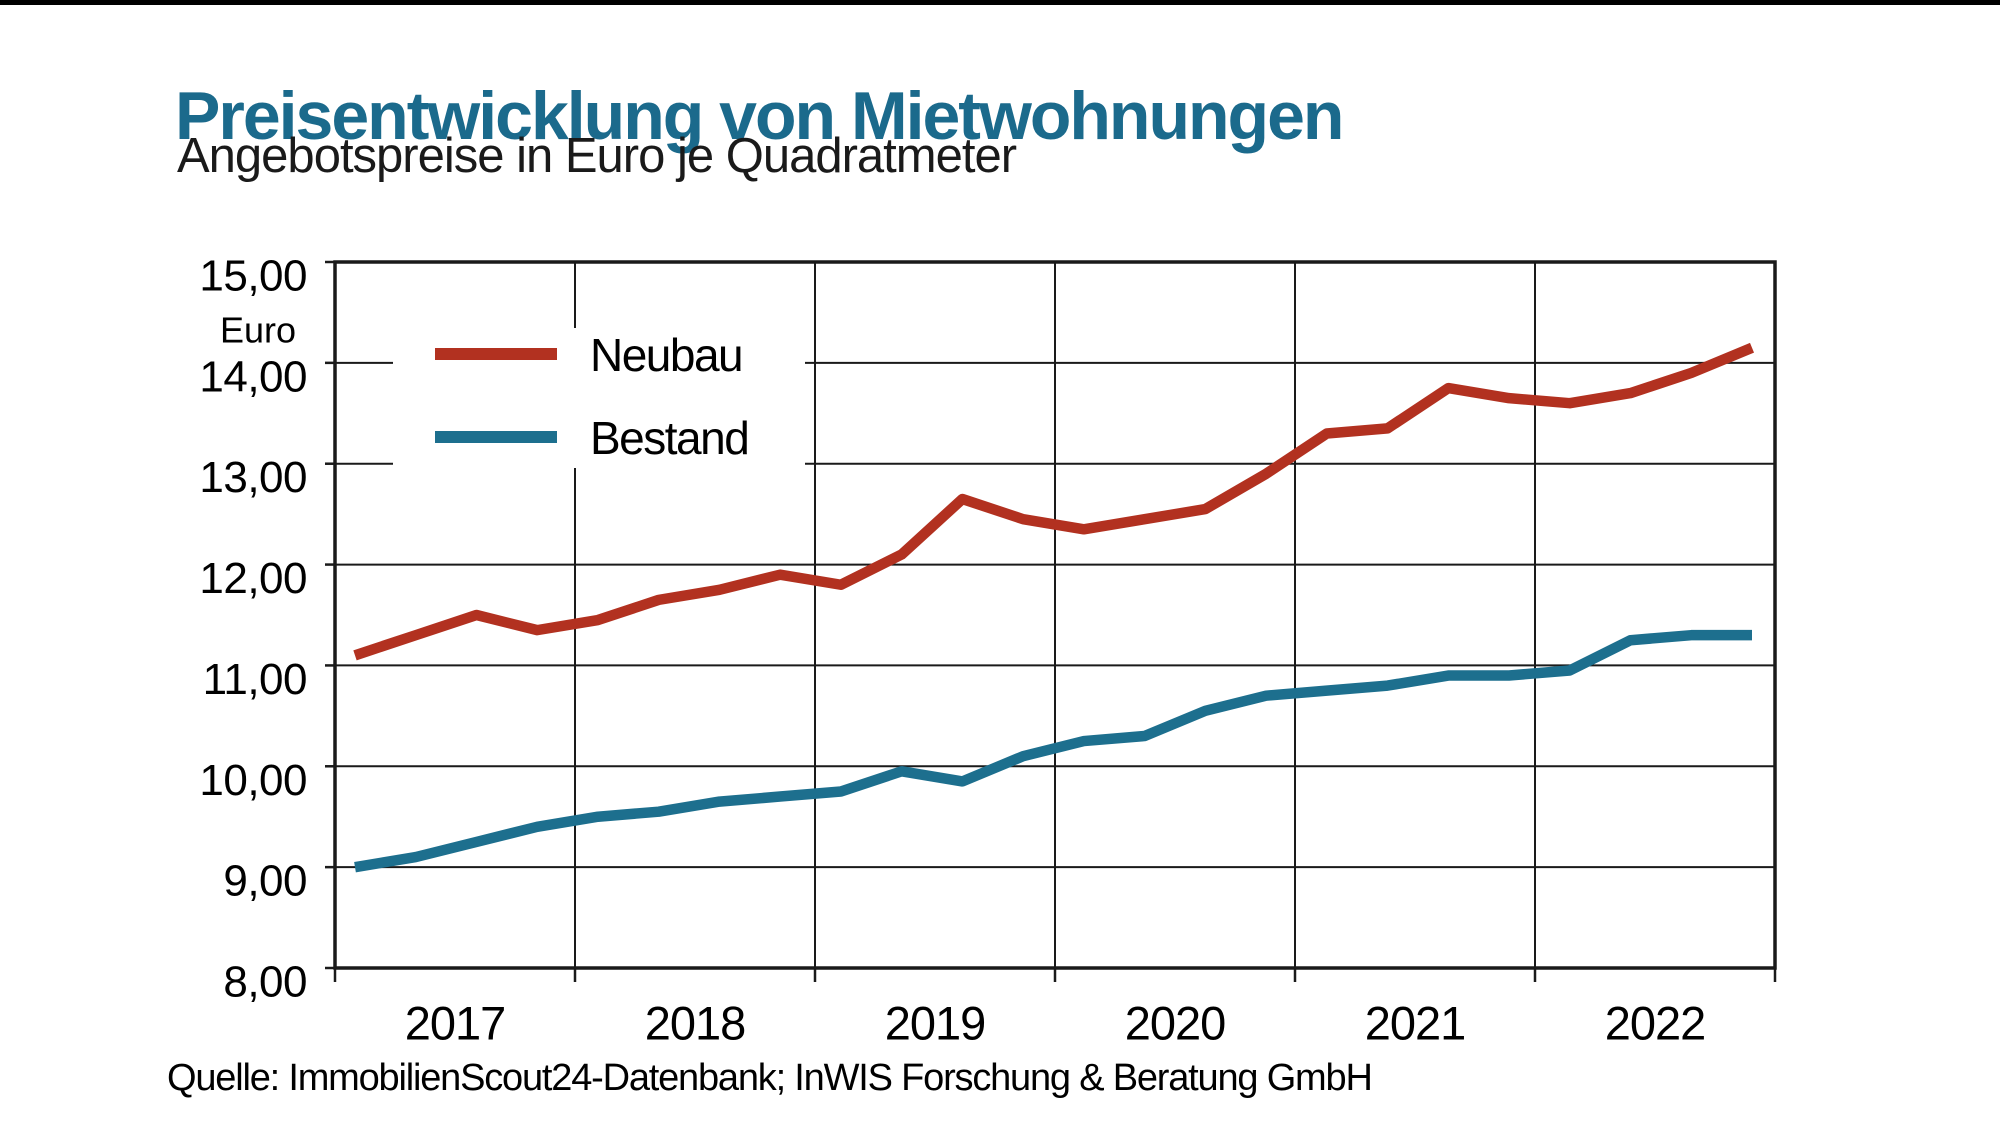 The image size is (2000, 1122). What do you see at coordinates (253, 477) in the screenshot?
I see `y-tick-label: 13,00` at bounding box center [253, 477].